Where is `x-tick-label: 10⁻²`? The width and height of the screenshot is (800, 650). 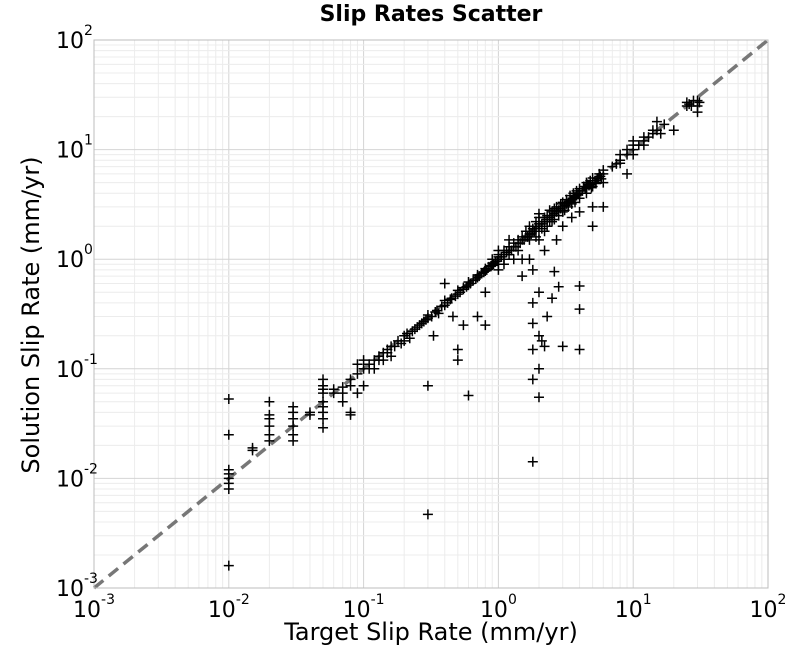
x-tick-label: 10⁻² is located at coordinates (229, 607).